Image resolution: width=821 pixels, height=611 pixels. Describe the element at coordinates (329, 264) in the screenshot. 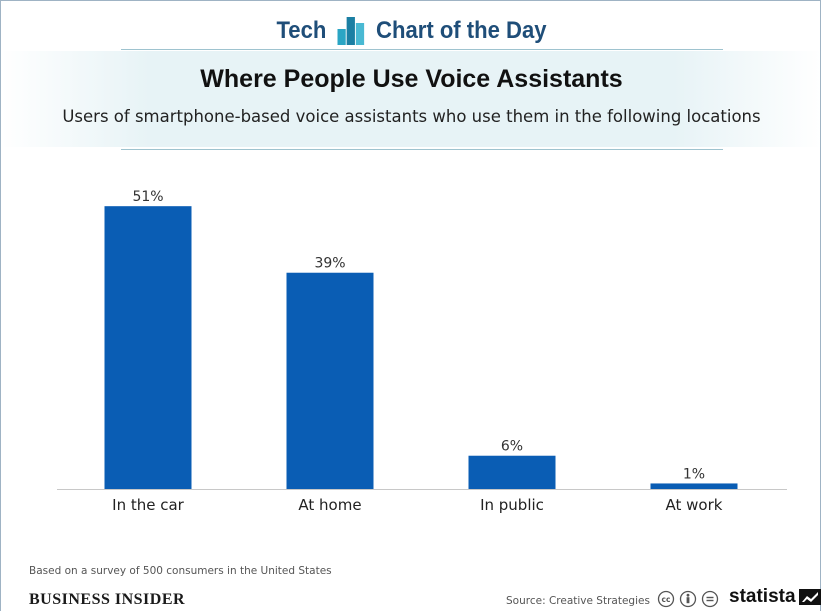

I see `data-label: 39%` at that location.